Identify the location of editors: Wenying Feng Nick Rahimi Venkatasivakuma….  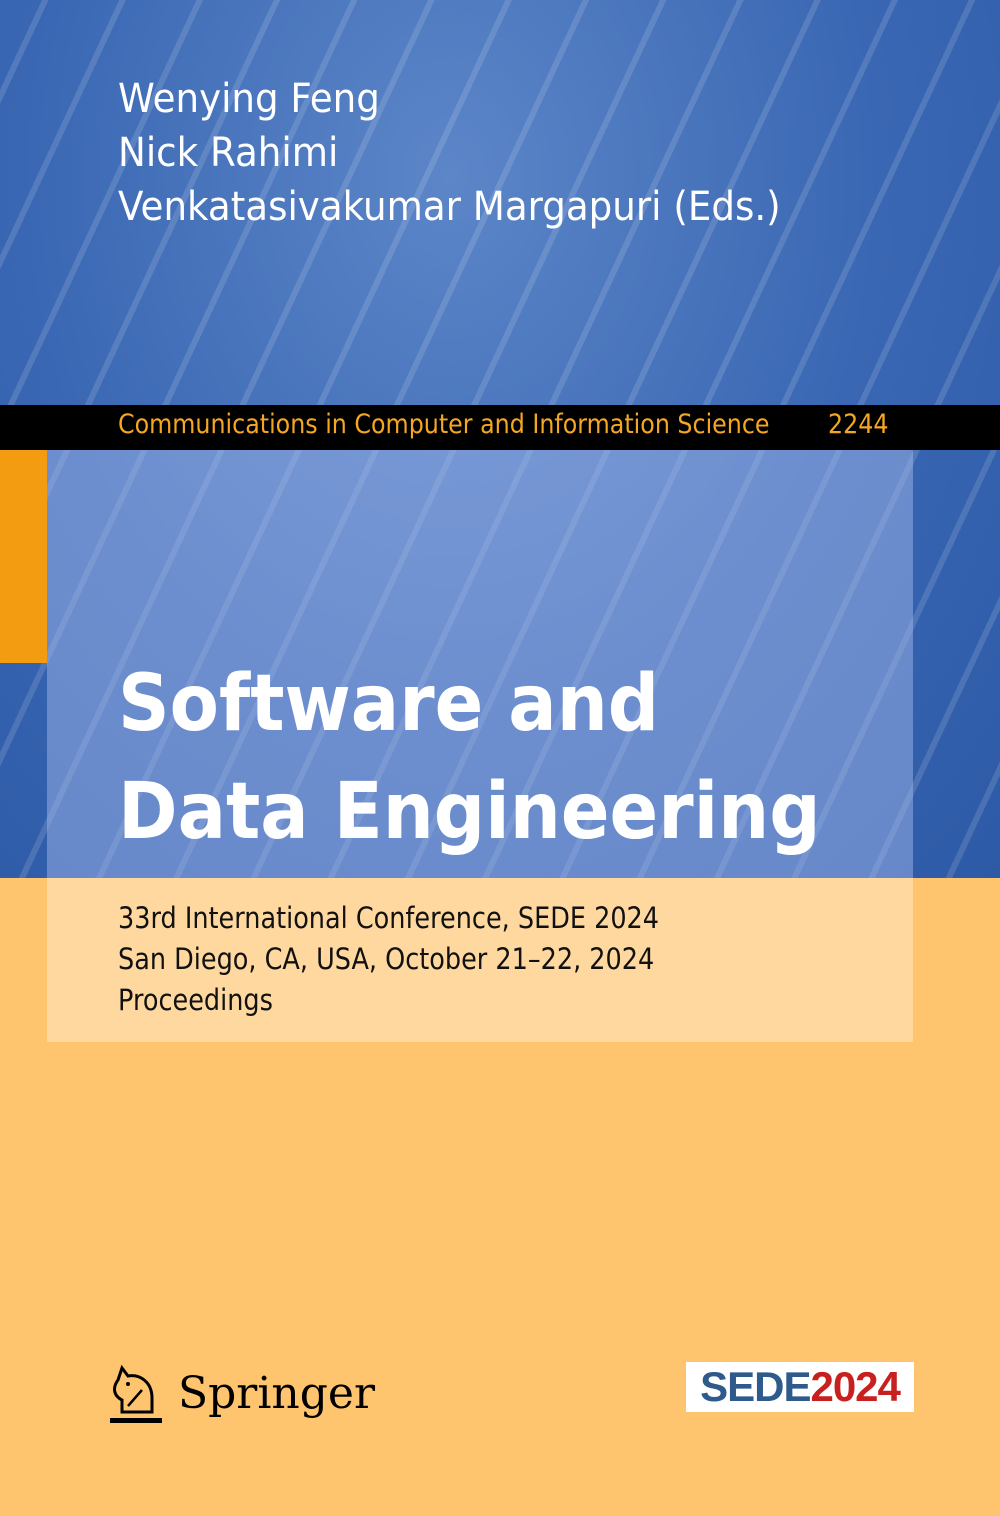
(474, 153).